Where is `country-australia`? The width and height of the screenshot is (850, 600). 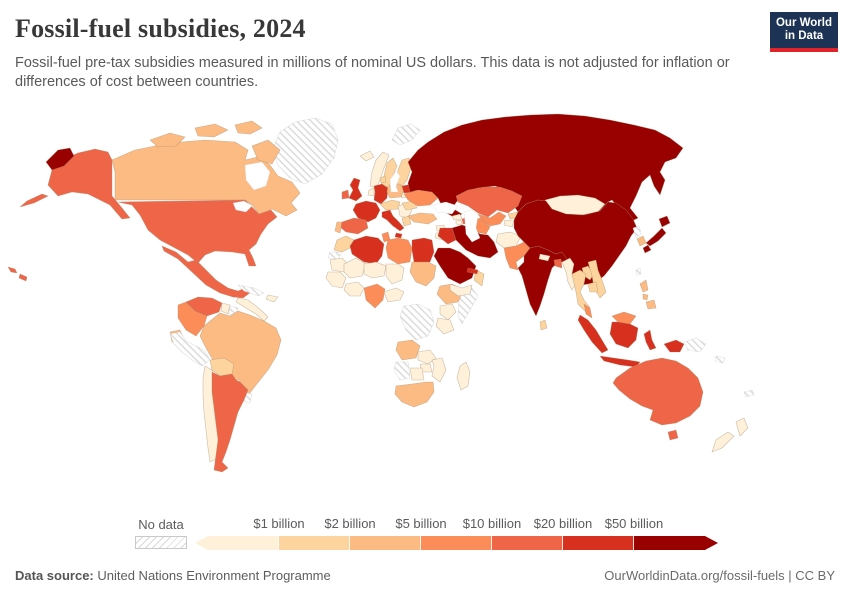 country-australia is located at coordinates (658, 391).